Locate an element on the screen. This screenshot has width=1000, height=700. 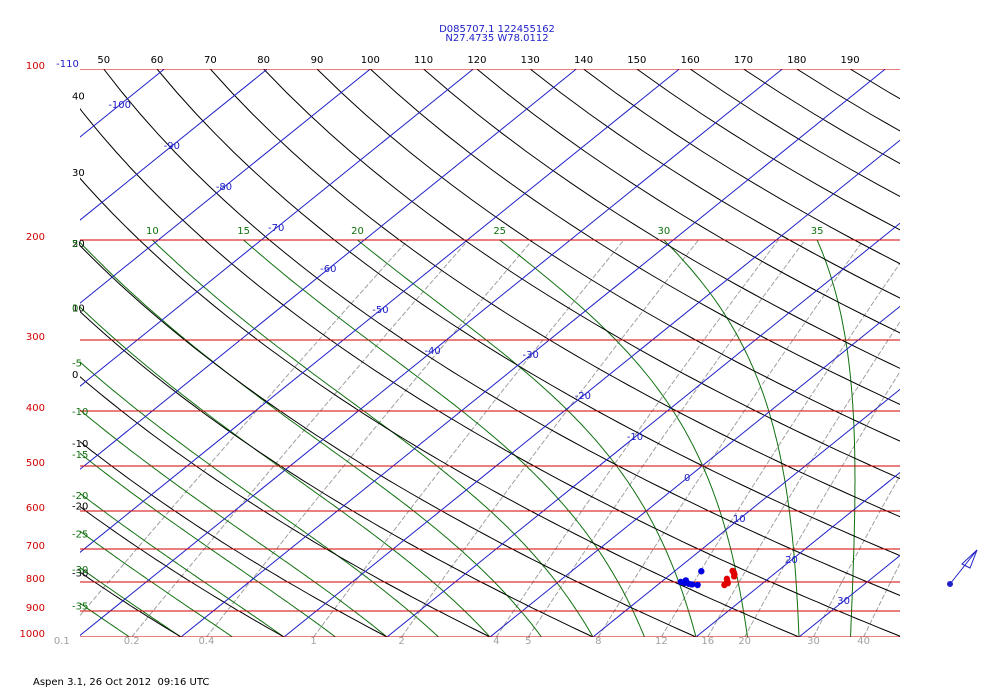
dry-adiabat-label: 140 is located at coordinates (583, 60).